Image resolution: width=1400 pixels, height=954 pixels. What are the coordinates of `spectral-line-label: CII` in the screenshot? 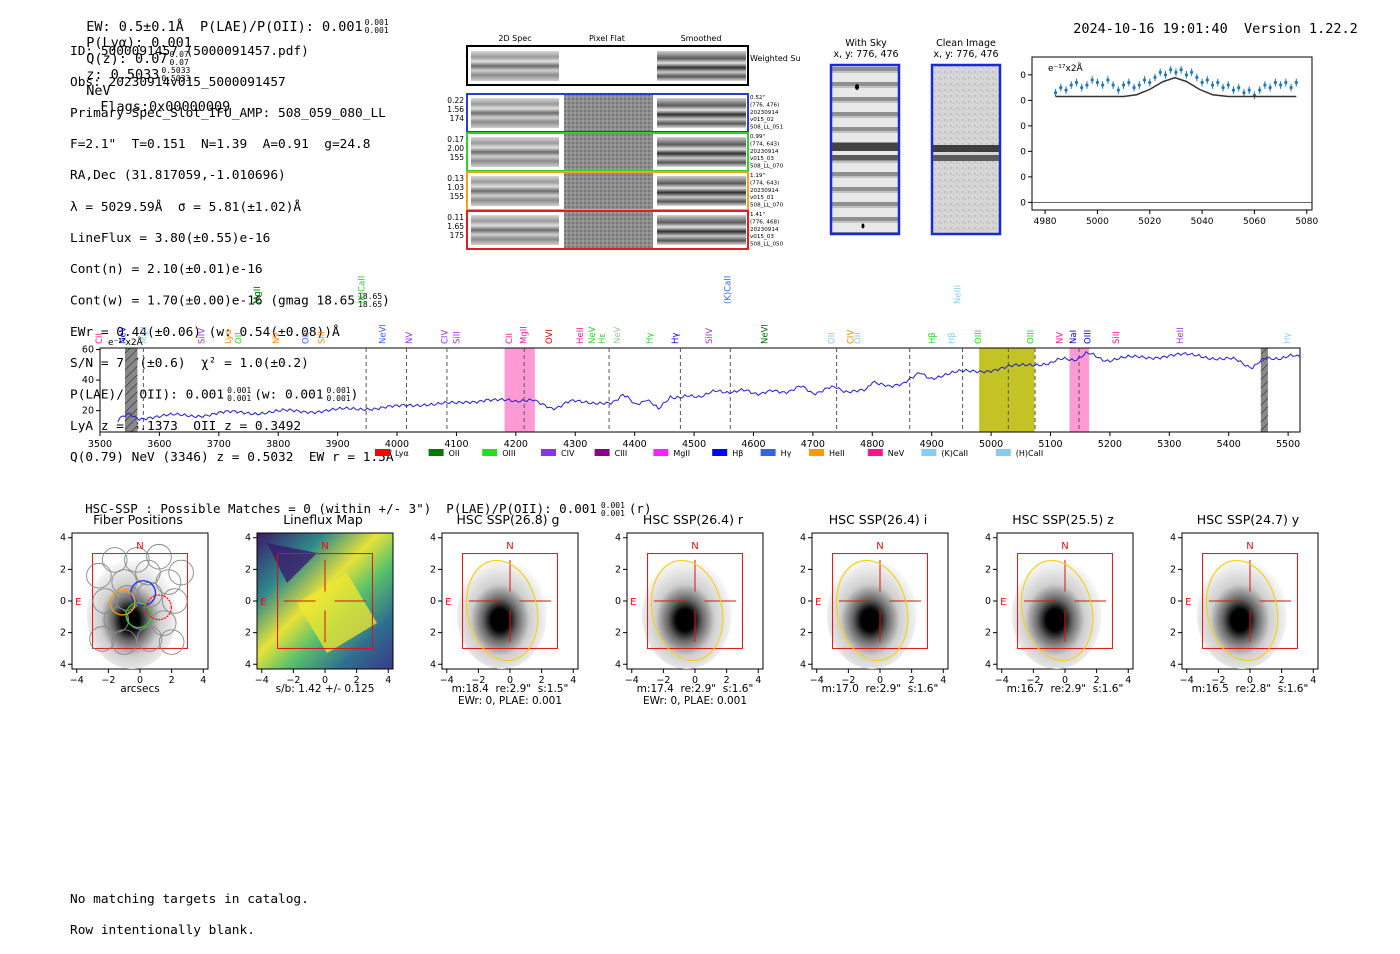 It's located at (510, 338).